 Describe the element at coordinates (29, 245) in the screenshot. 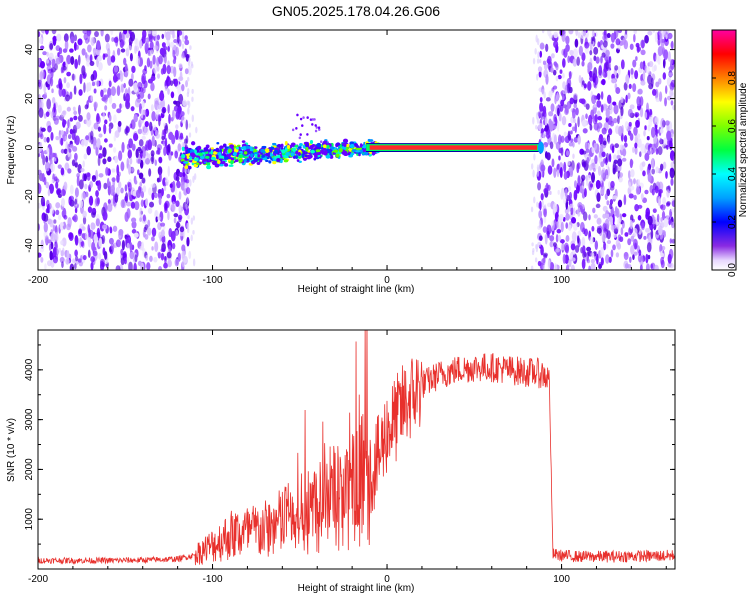

I see `y-tick-label: -40` at that location.